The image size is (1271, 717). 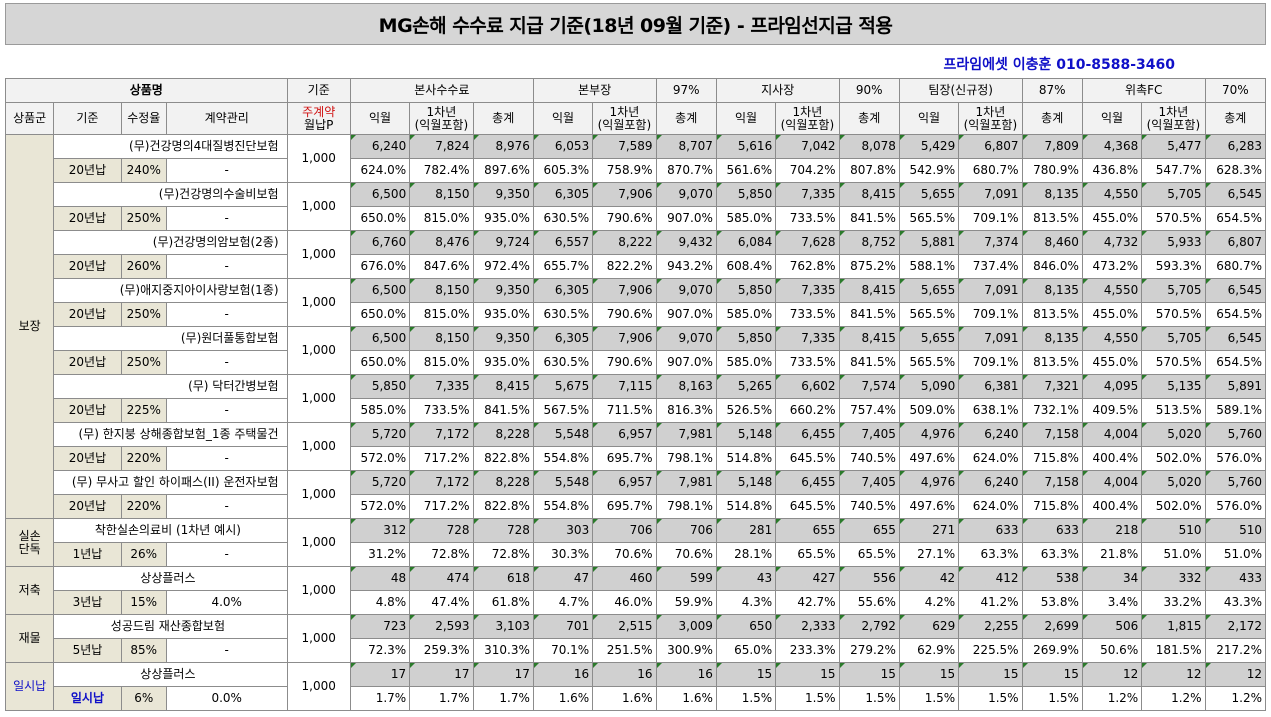 What do you see at coordinates (869, 626) in the screenshot?
I see `amount-cell: 2,792` at bounding box center [869, 626].